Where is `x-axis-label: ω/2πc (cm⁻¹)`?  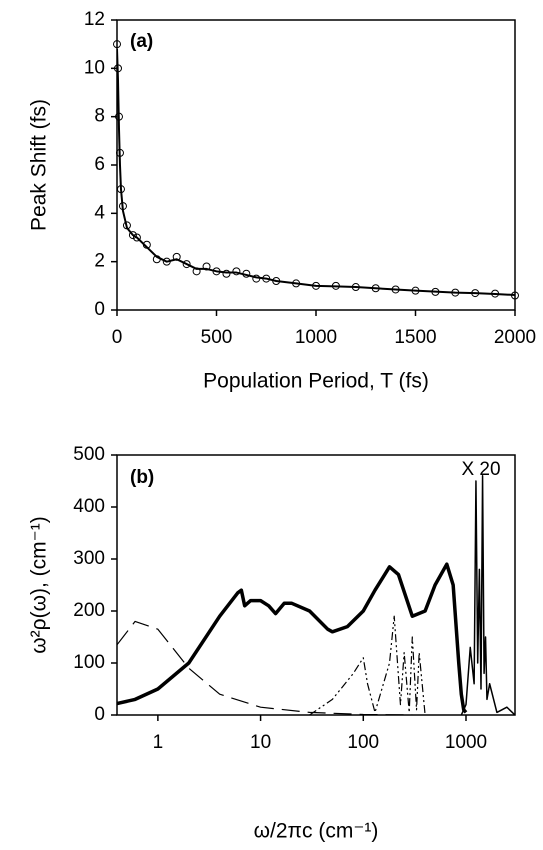 x-axis-label: ω/2πc (cm⁻¹) is located at coordinates (316, 831).